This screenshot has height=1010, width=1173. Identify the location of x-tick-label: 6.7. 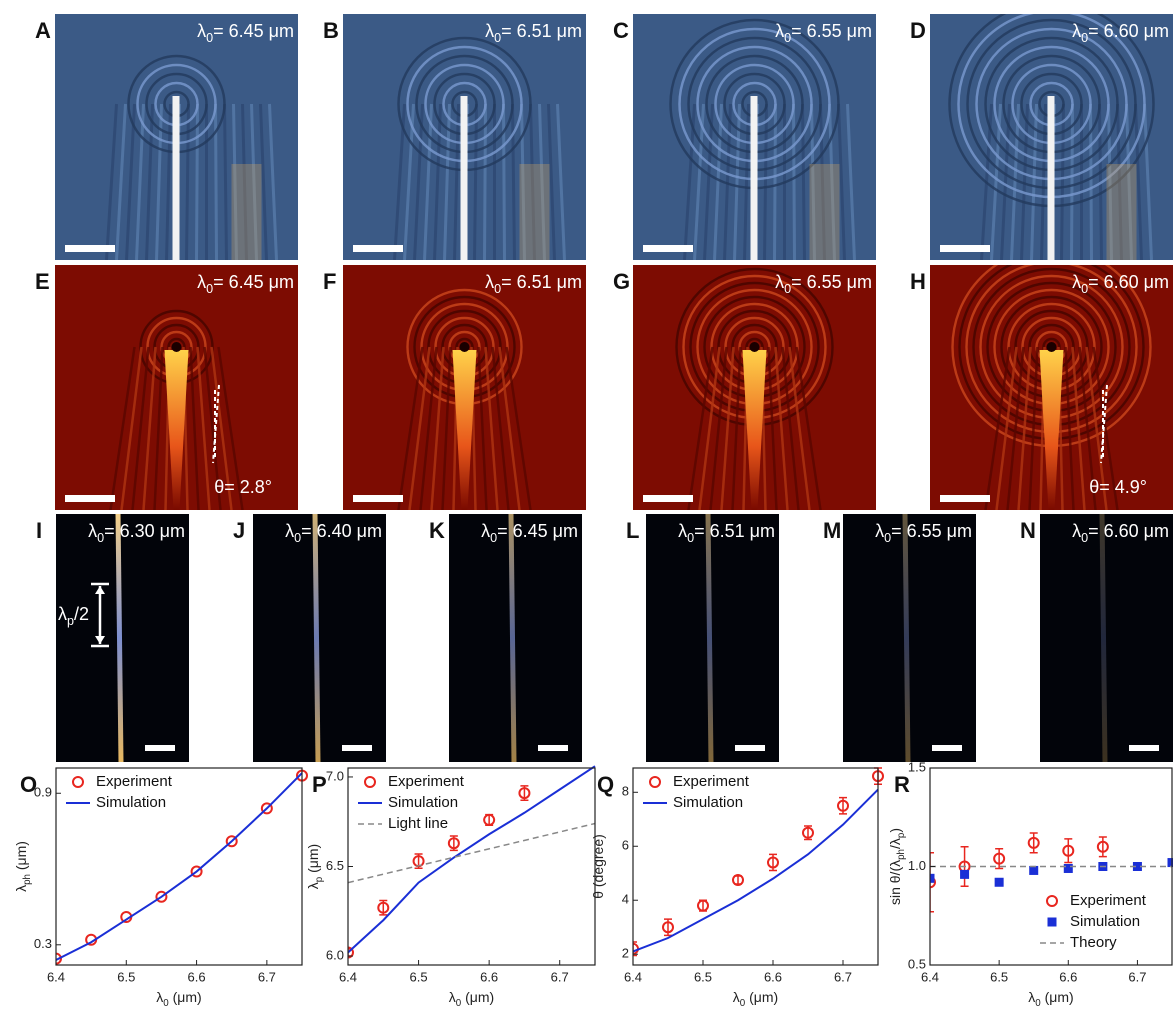
(1137, 976).